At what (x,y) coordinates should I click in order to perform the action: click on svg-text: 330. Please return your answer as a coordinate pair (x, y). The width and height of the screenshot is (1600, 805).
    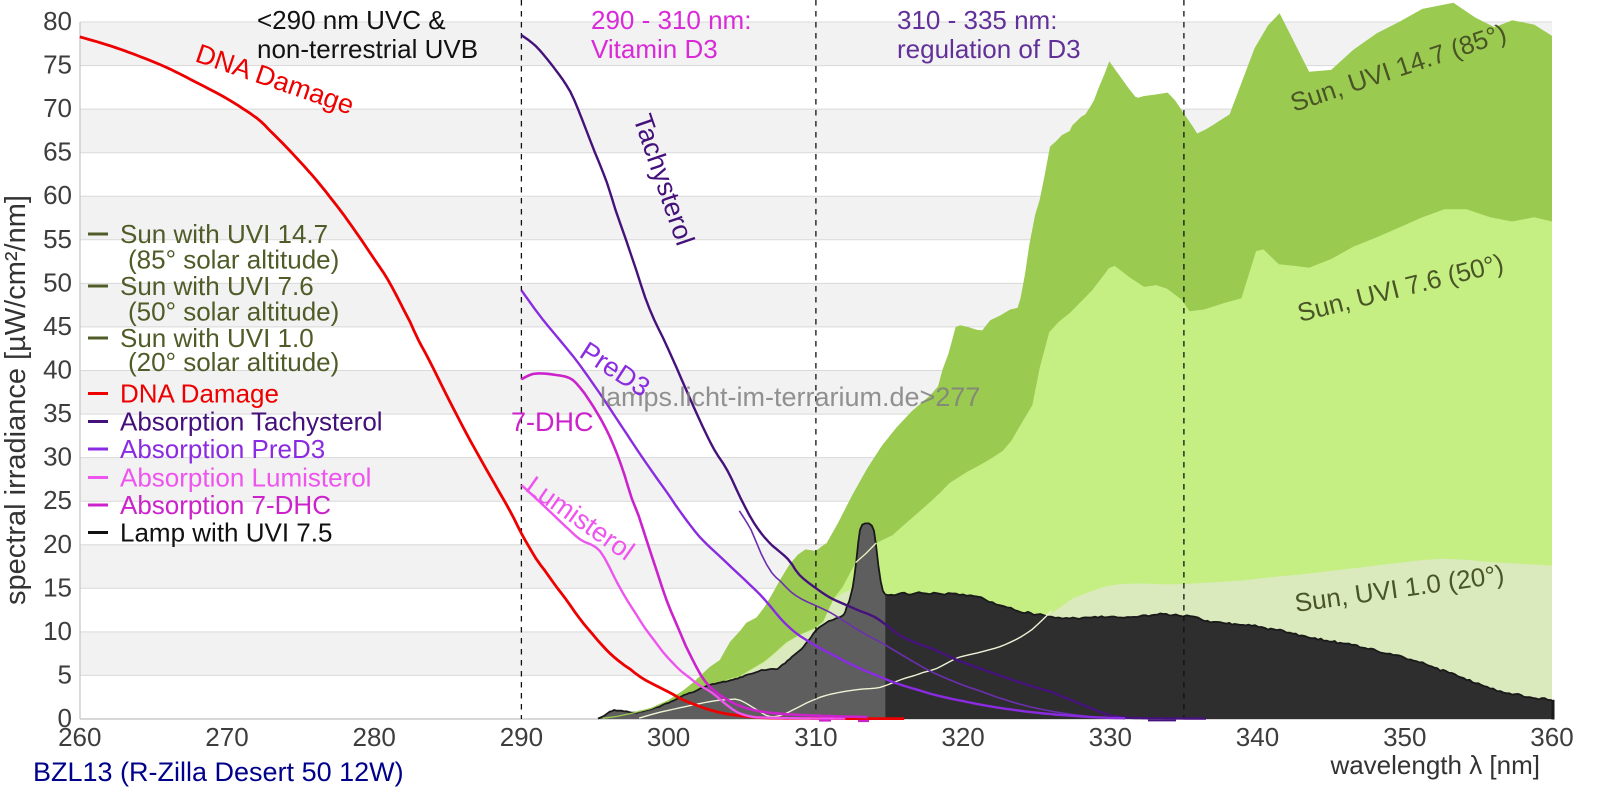
    Looking at the image, I should click on (1110, 737).